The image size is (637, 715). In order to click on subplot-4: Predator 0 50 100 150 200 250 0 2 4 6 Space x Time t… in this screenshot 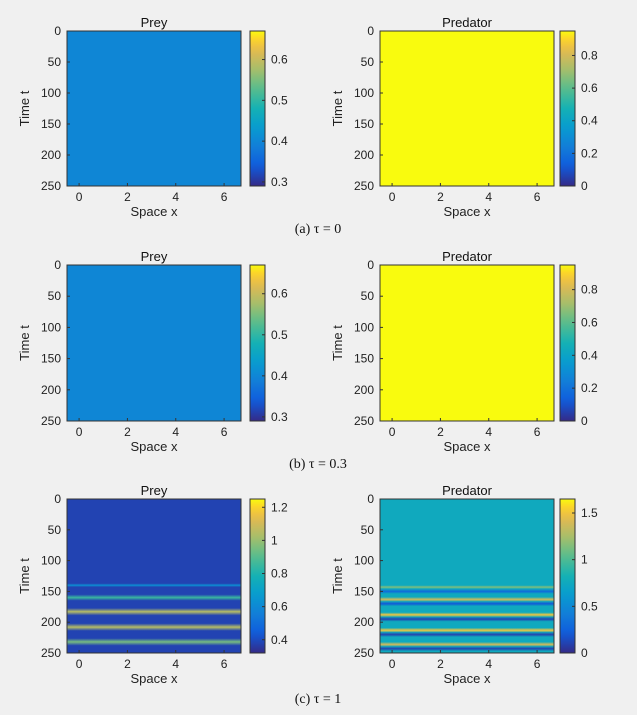, I will do `click(464, 351)`.